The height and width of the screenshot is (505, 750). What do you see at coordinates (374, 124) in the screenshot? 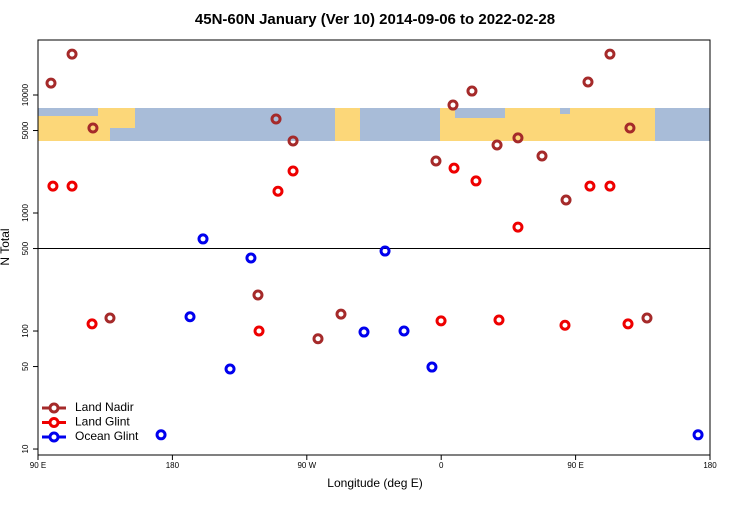
I see `map-band` at bounding box center [374, 124].